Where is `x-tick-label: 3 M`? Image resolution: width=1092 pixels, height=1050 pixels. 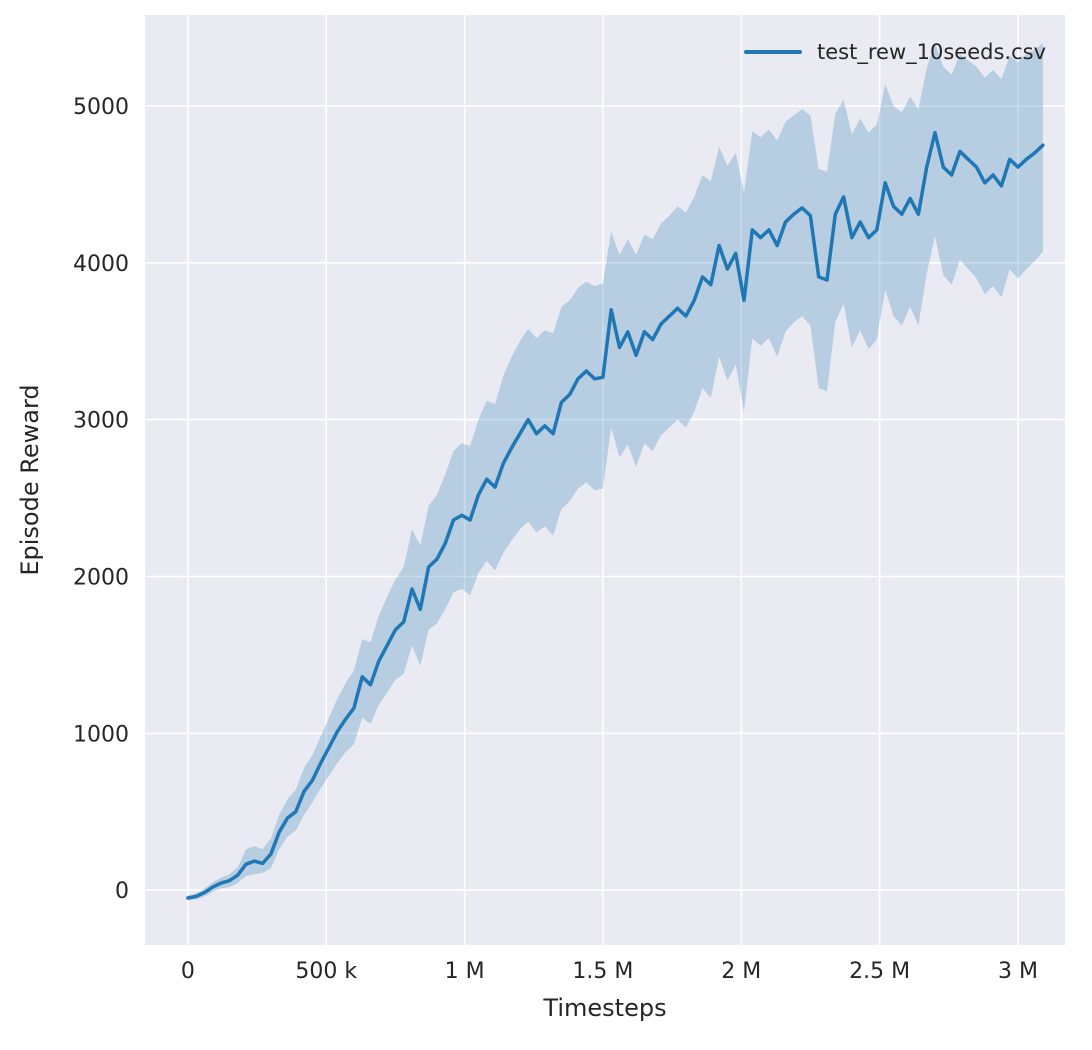
x-tick-label: 3 M is located at coordinates (1018, 971).